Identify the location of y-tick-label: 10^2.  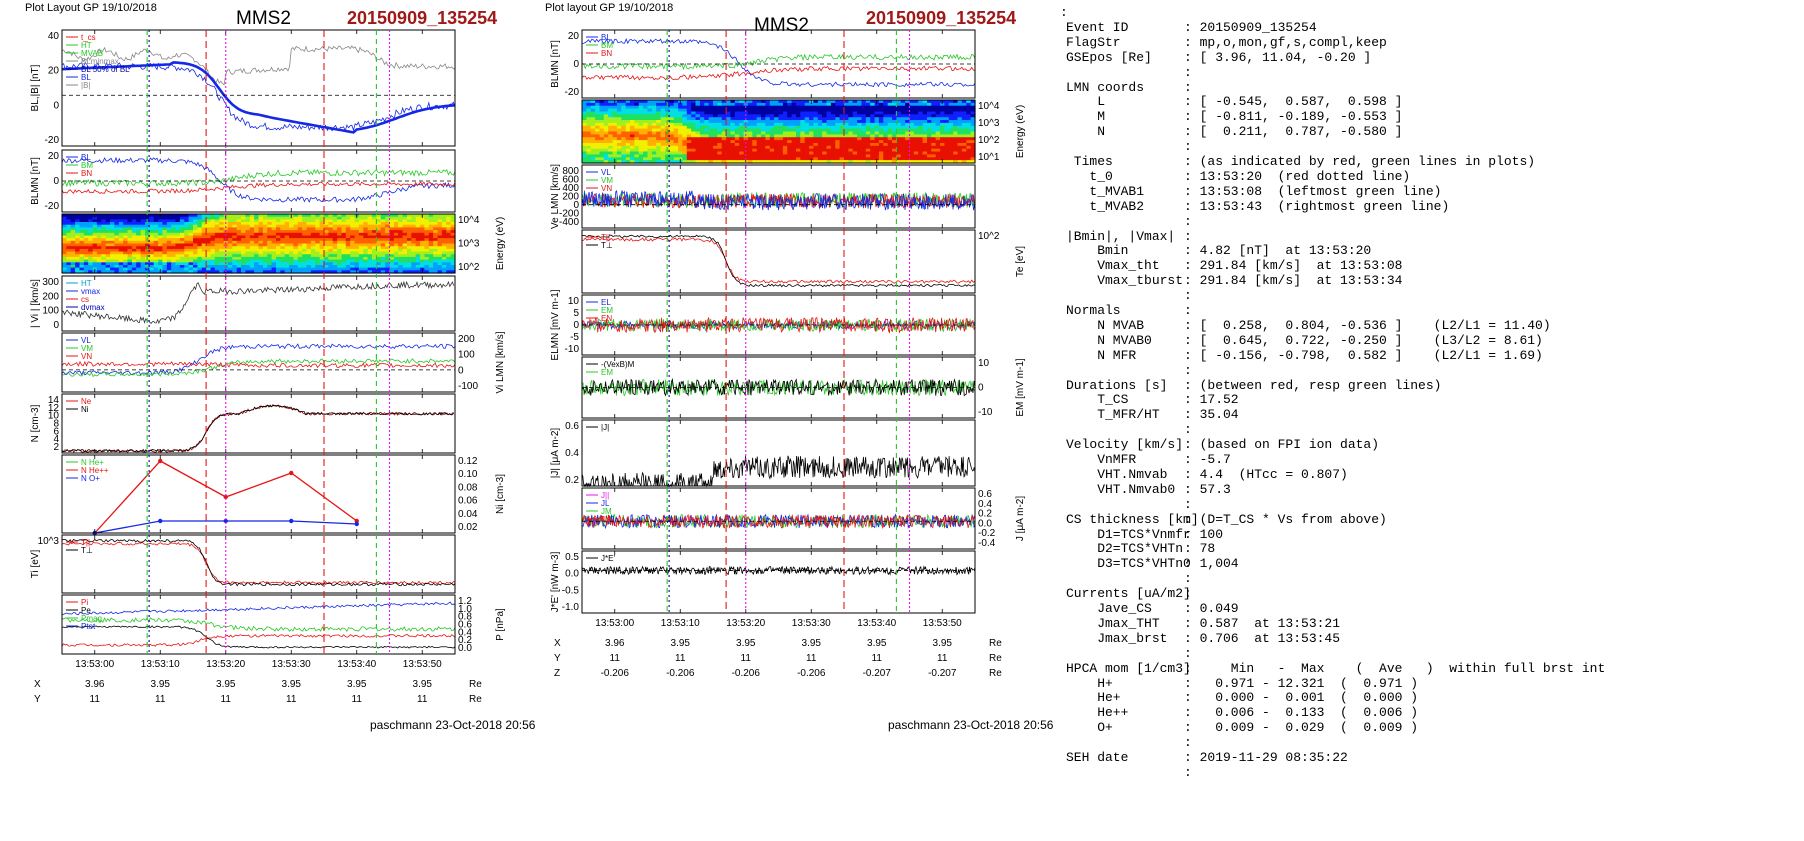
(989, 236).